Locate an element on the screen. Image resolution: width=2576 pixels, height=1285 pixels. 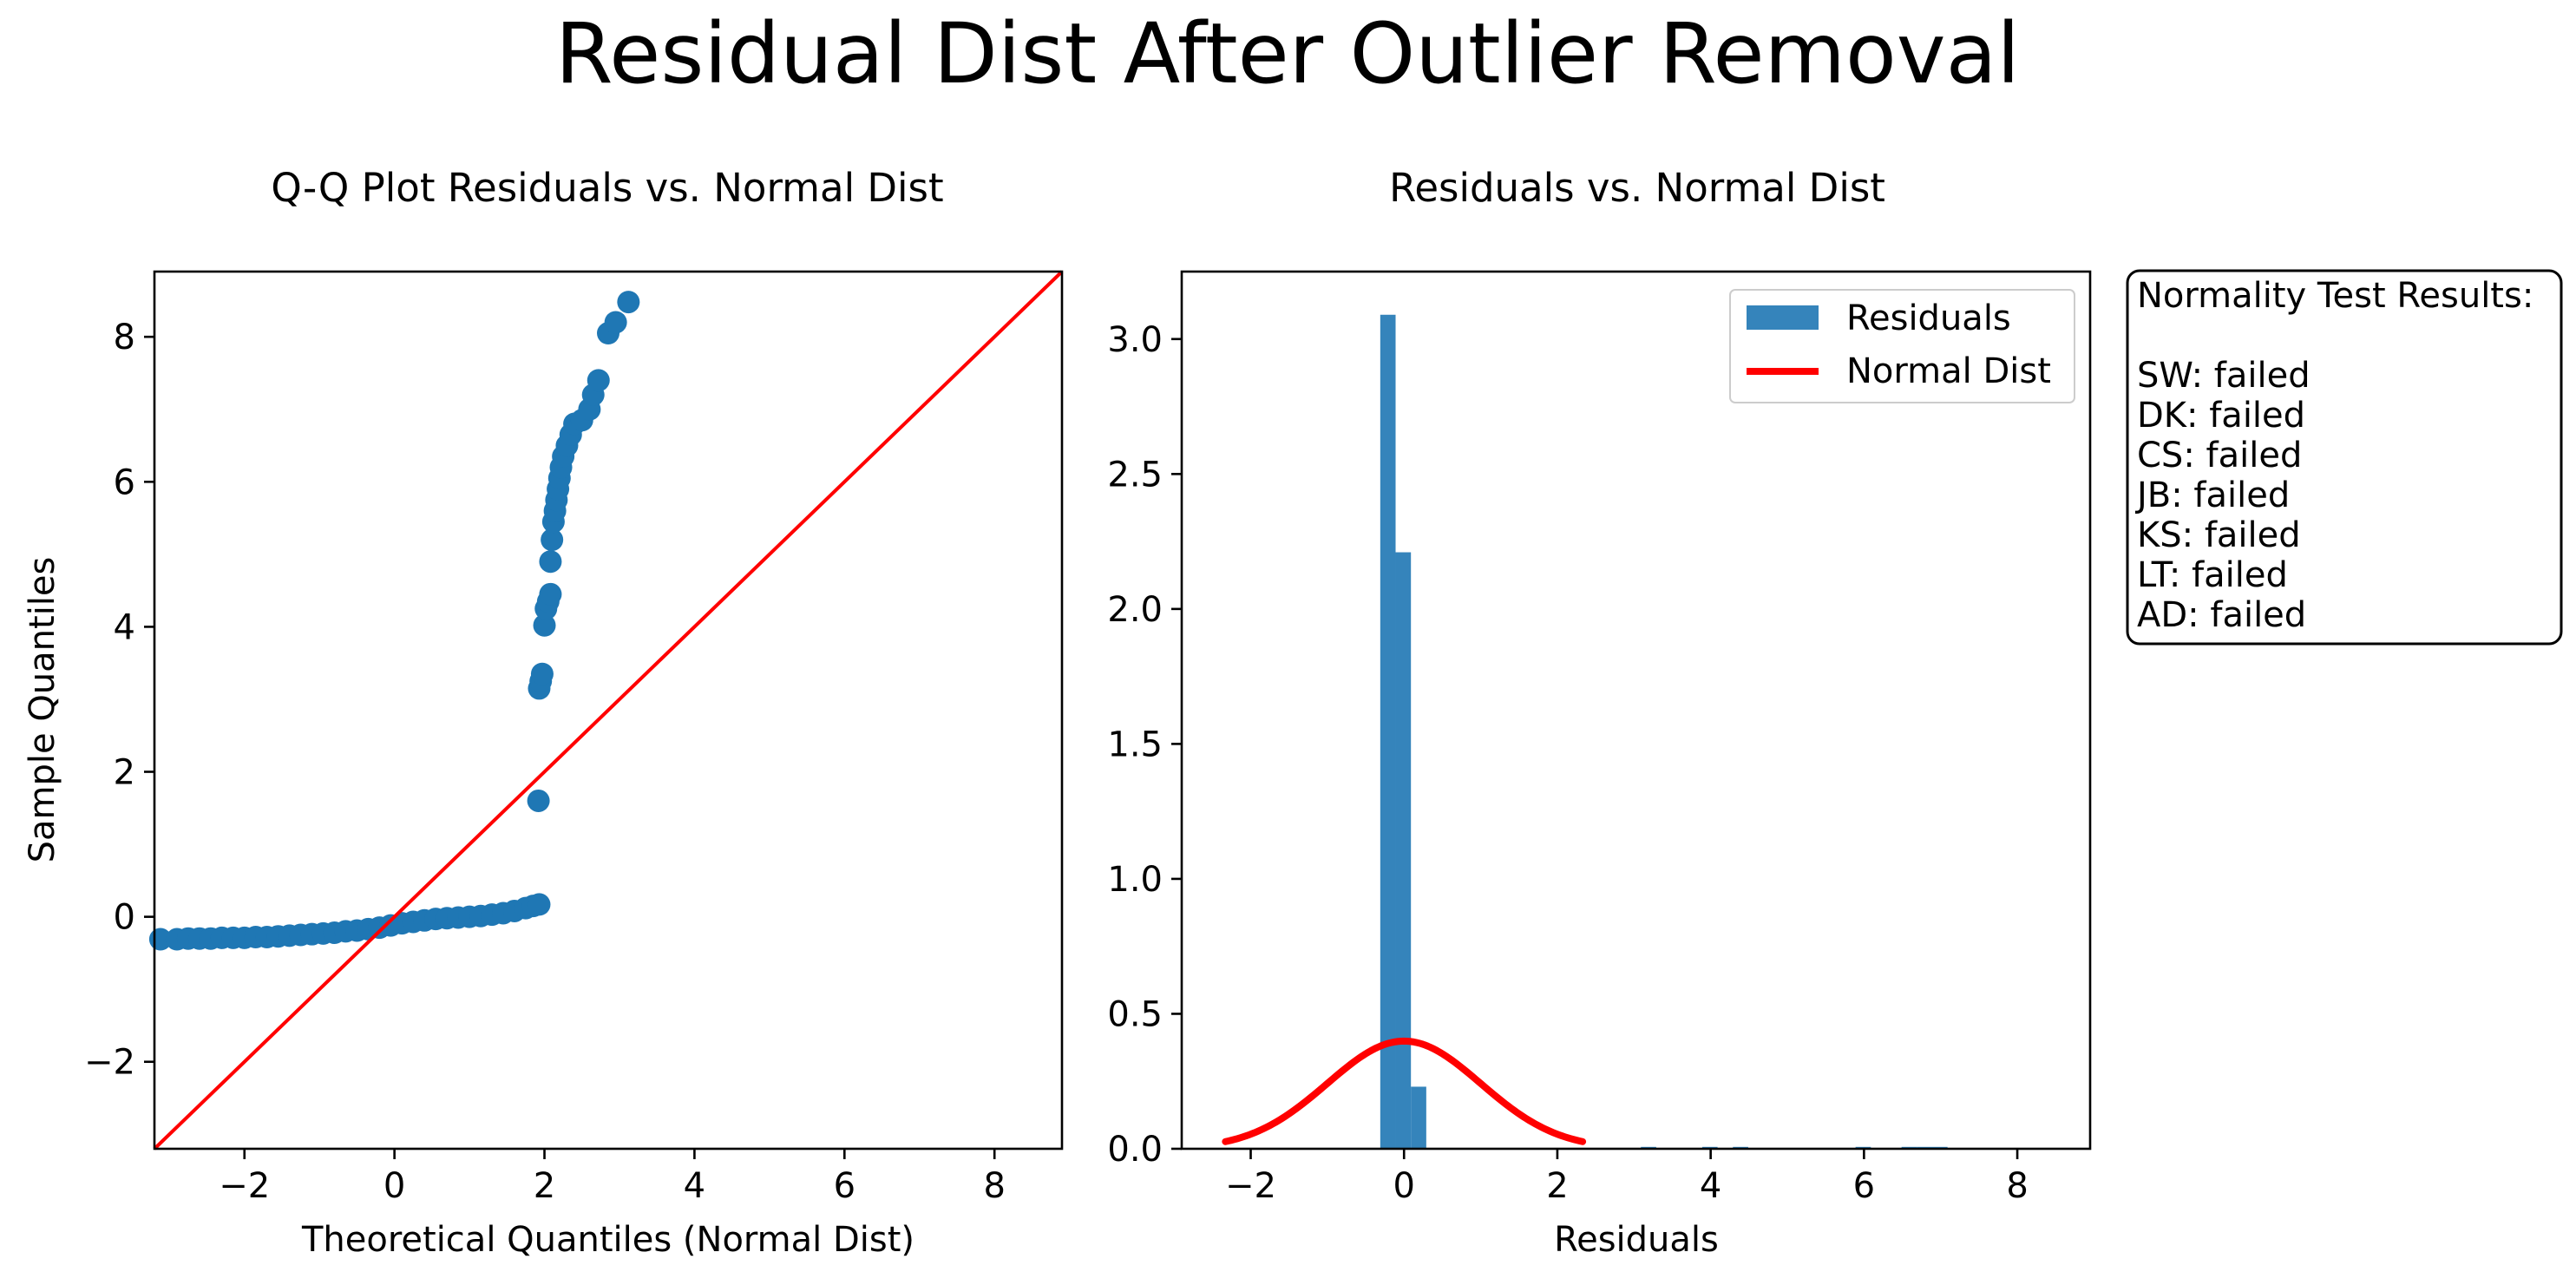
histogram-legend: Residuals Normal Dist is located at coordinates (1902, 346).